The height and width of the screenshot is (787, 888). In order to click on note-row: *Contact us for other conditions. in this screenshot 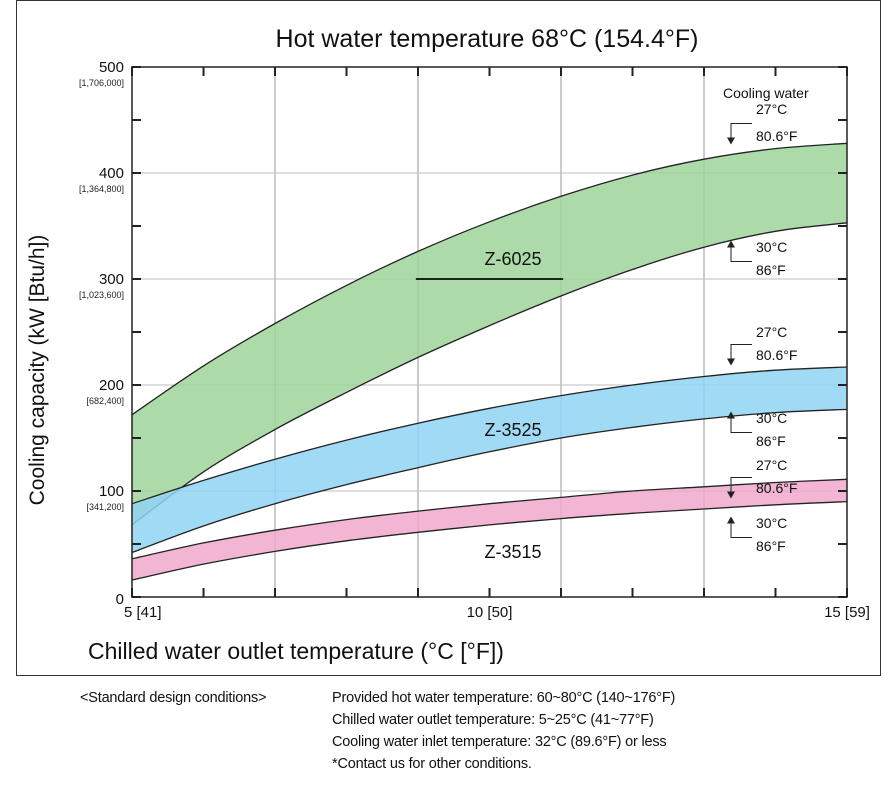, I will do `click(480, 764)`.